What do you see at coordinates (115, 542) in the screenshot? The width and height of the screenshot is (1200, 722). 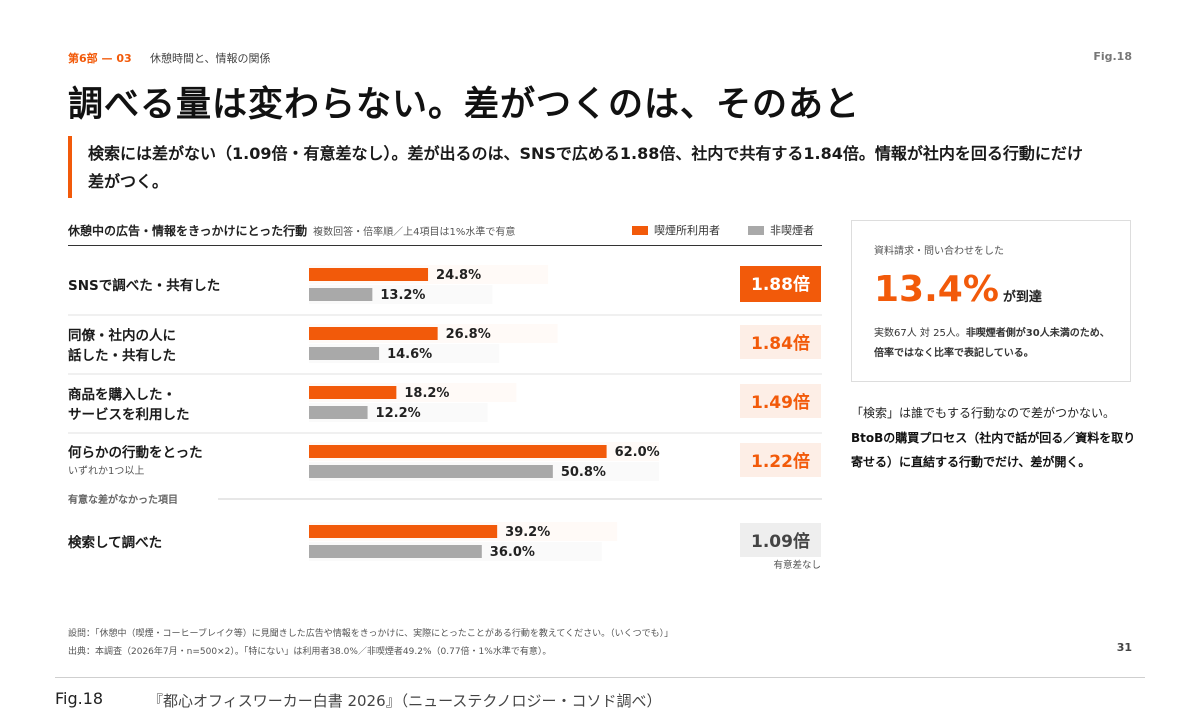 I see `category-label-4-0: 検索して調べた` at bounding box center [115, 542].